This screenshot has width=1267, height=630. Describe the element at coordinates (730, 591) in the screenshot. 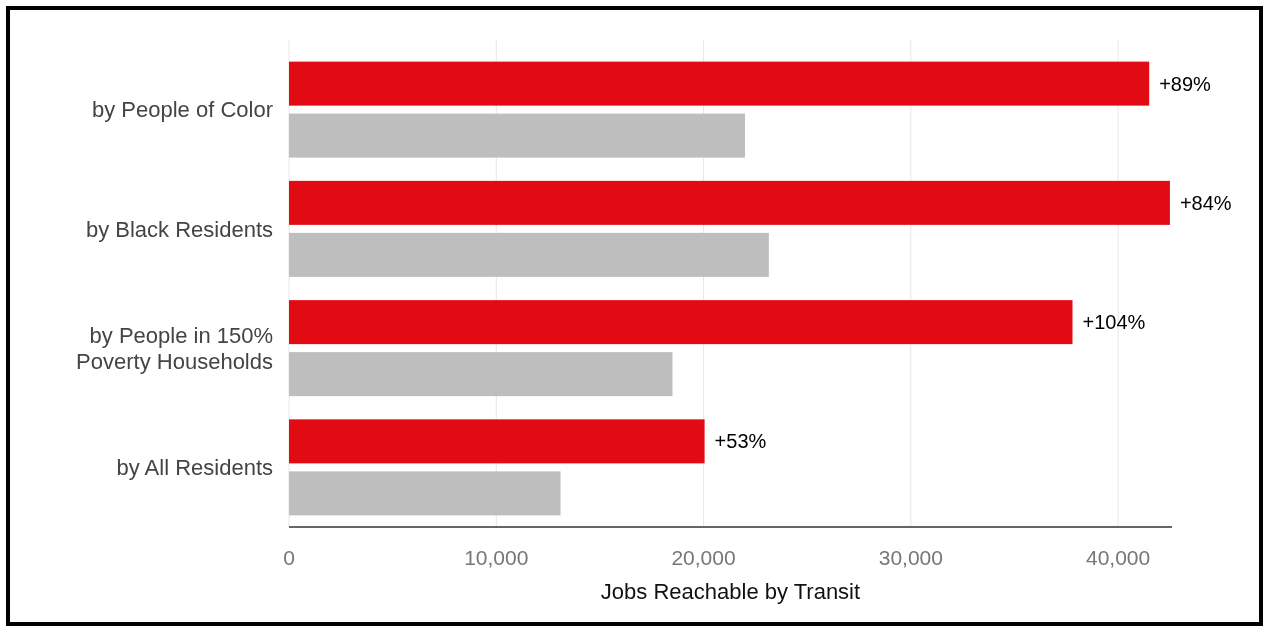

I see `x-axis-title: Jobs Reachable by Transit` at that location.